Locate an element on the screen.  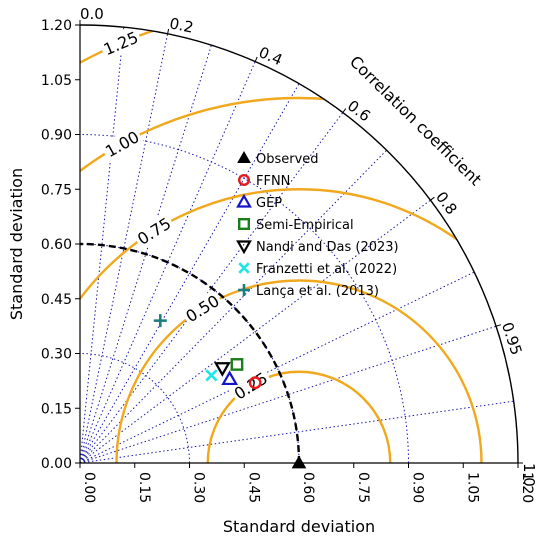
x-tick-label: 1.20 is located at coordinates (527, 487).